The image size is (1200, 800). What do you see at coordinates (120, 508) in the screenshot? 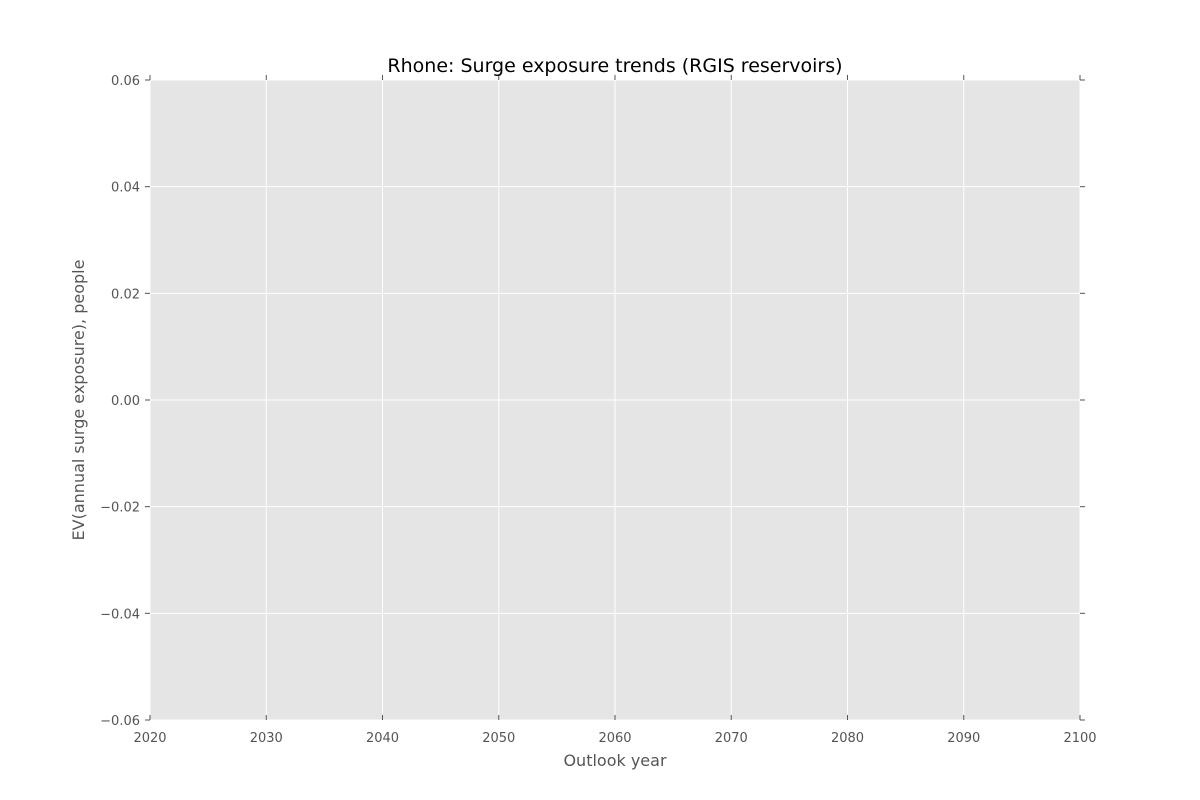
I see `y-tick-label: −0.02` at bounding box center [120, 508].